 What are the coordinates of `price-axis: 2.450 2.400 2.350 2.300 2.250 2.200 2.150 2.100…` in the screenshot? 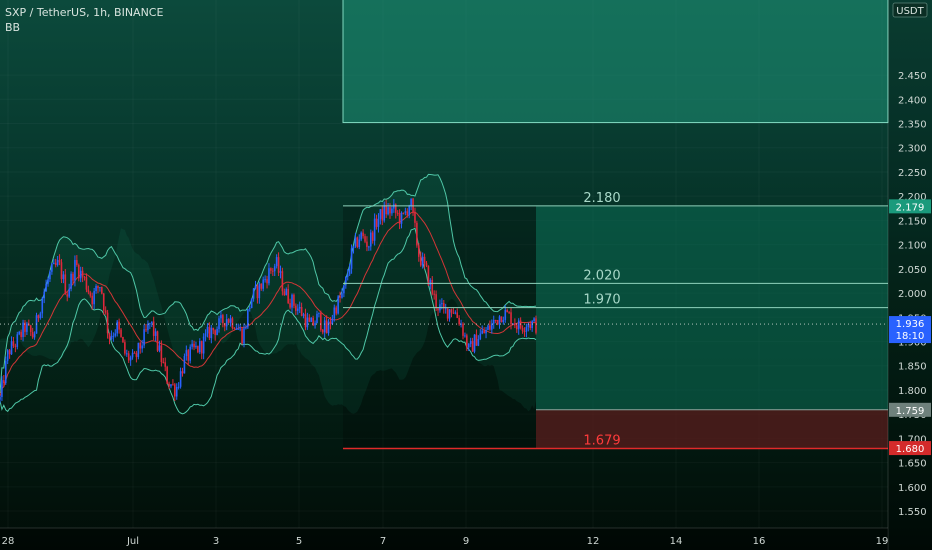 It's located at (909, 275).